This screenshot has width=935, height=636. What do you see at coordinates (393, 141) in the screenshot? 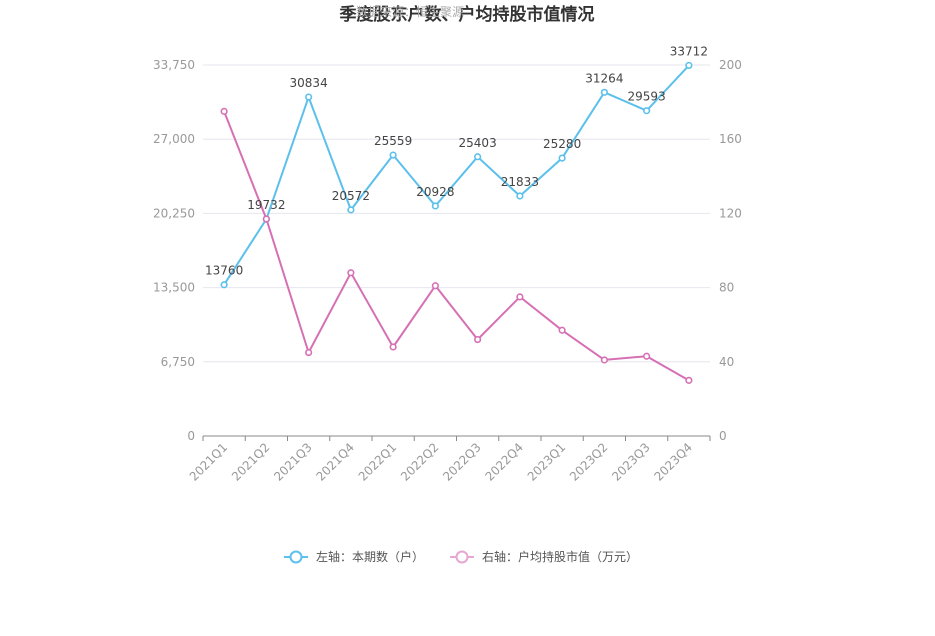
I see `data-label: 25559` at bounding box center [393, 141].